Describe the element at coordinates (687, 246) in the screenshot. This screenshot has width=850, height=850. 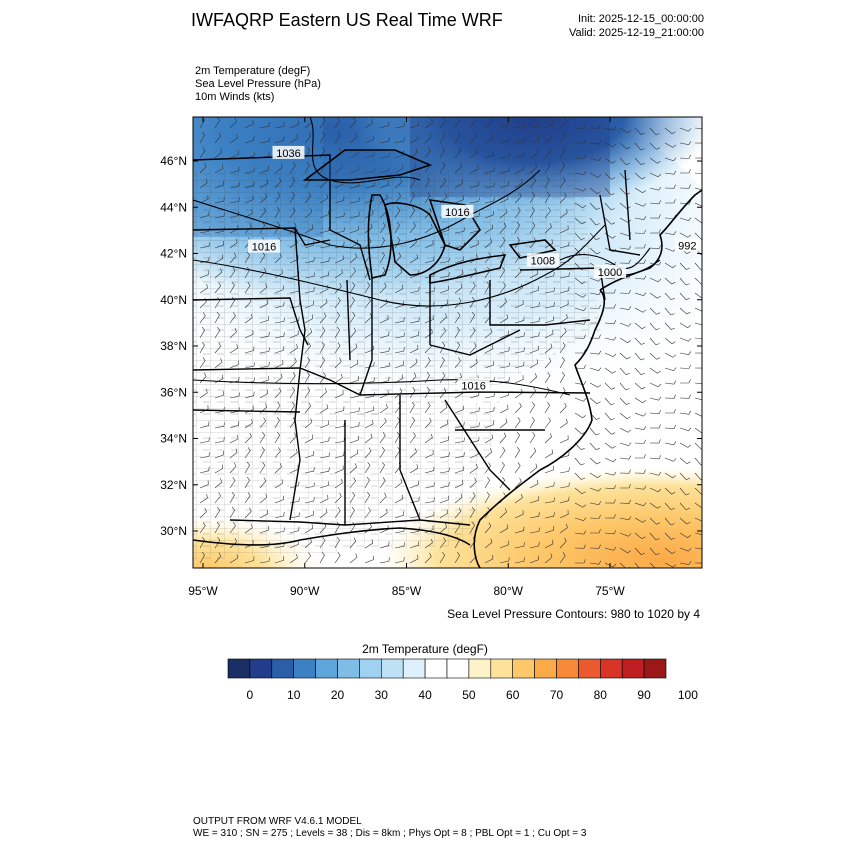
I see `pressure-label: 992` at that location.